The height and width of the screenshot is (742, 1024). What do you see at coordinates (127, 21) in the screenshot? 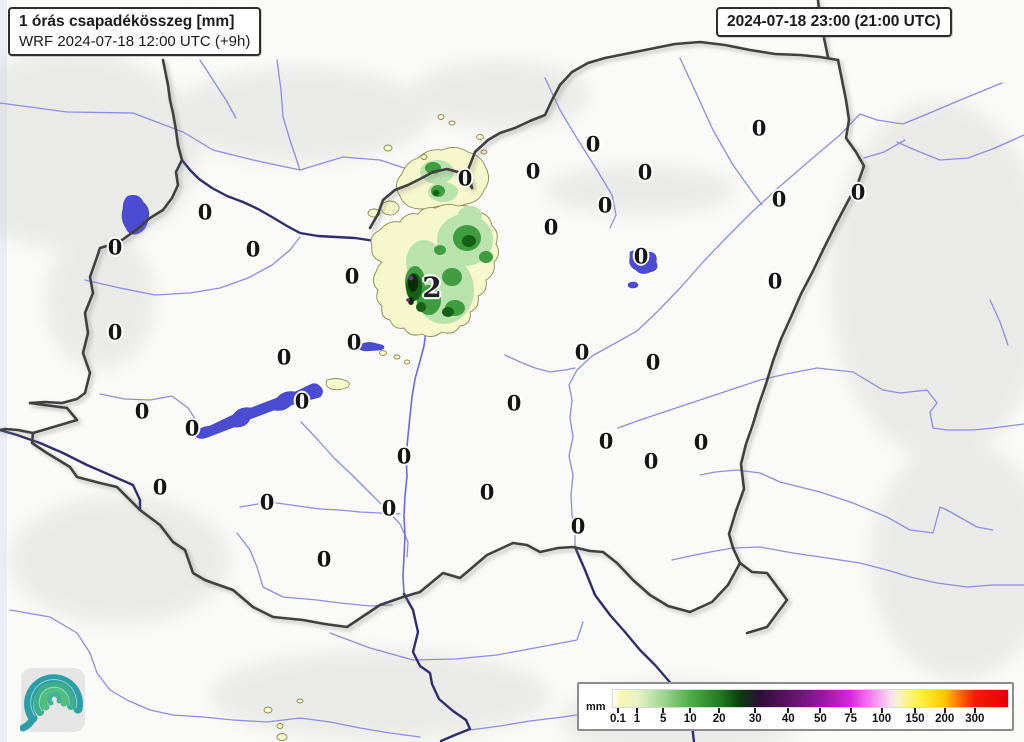
I see `product-title: 1 órás csapadékösszeg [mm]` at bounding box center [127, 21].